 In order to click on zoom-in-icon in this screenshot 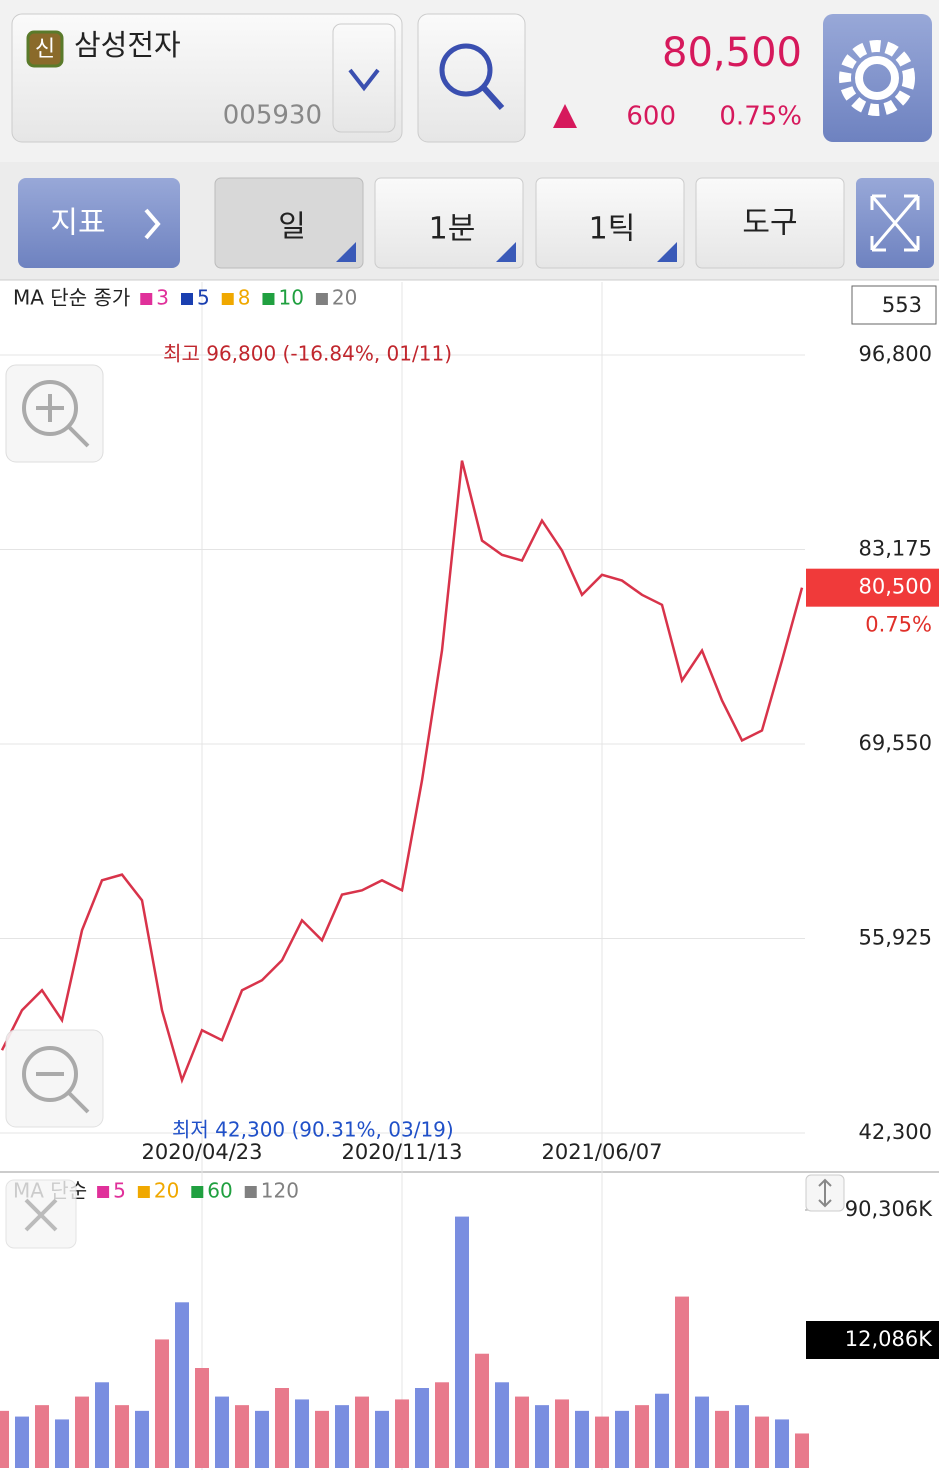, I will do `click(50, 408)`.